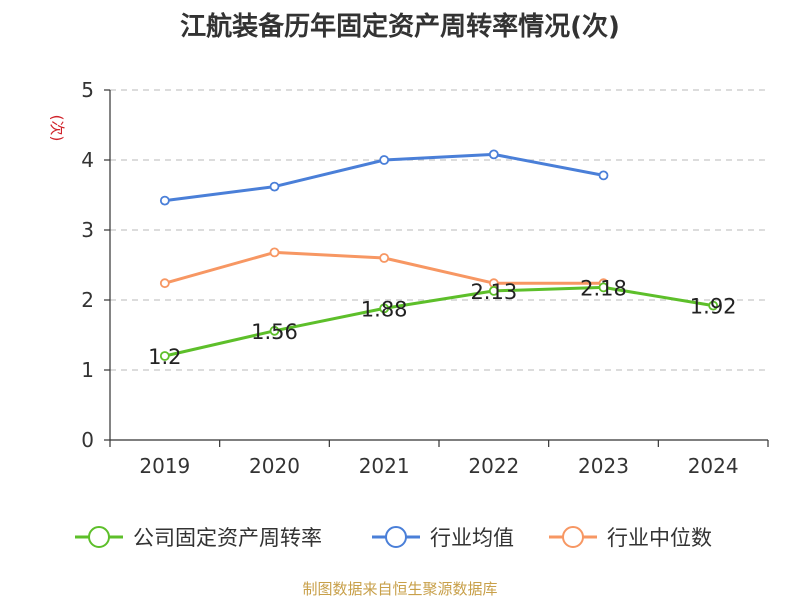 The height and width of the screenshot is (600, 800). I want to click on y-tick-label: 2, so click(87, 300).